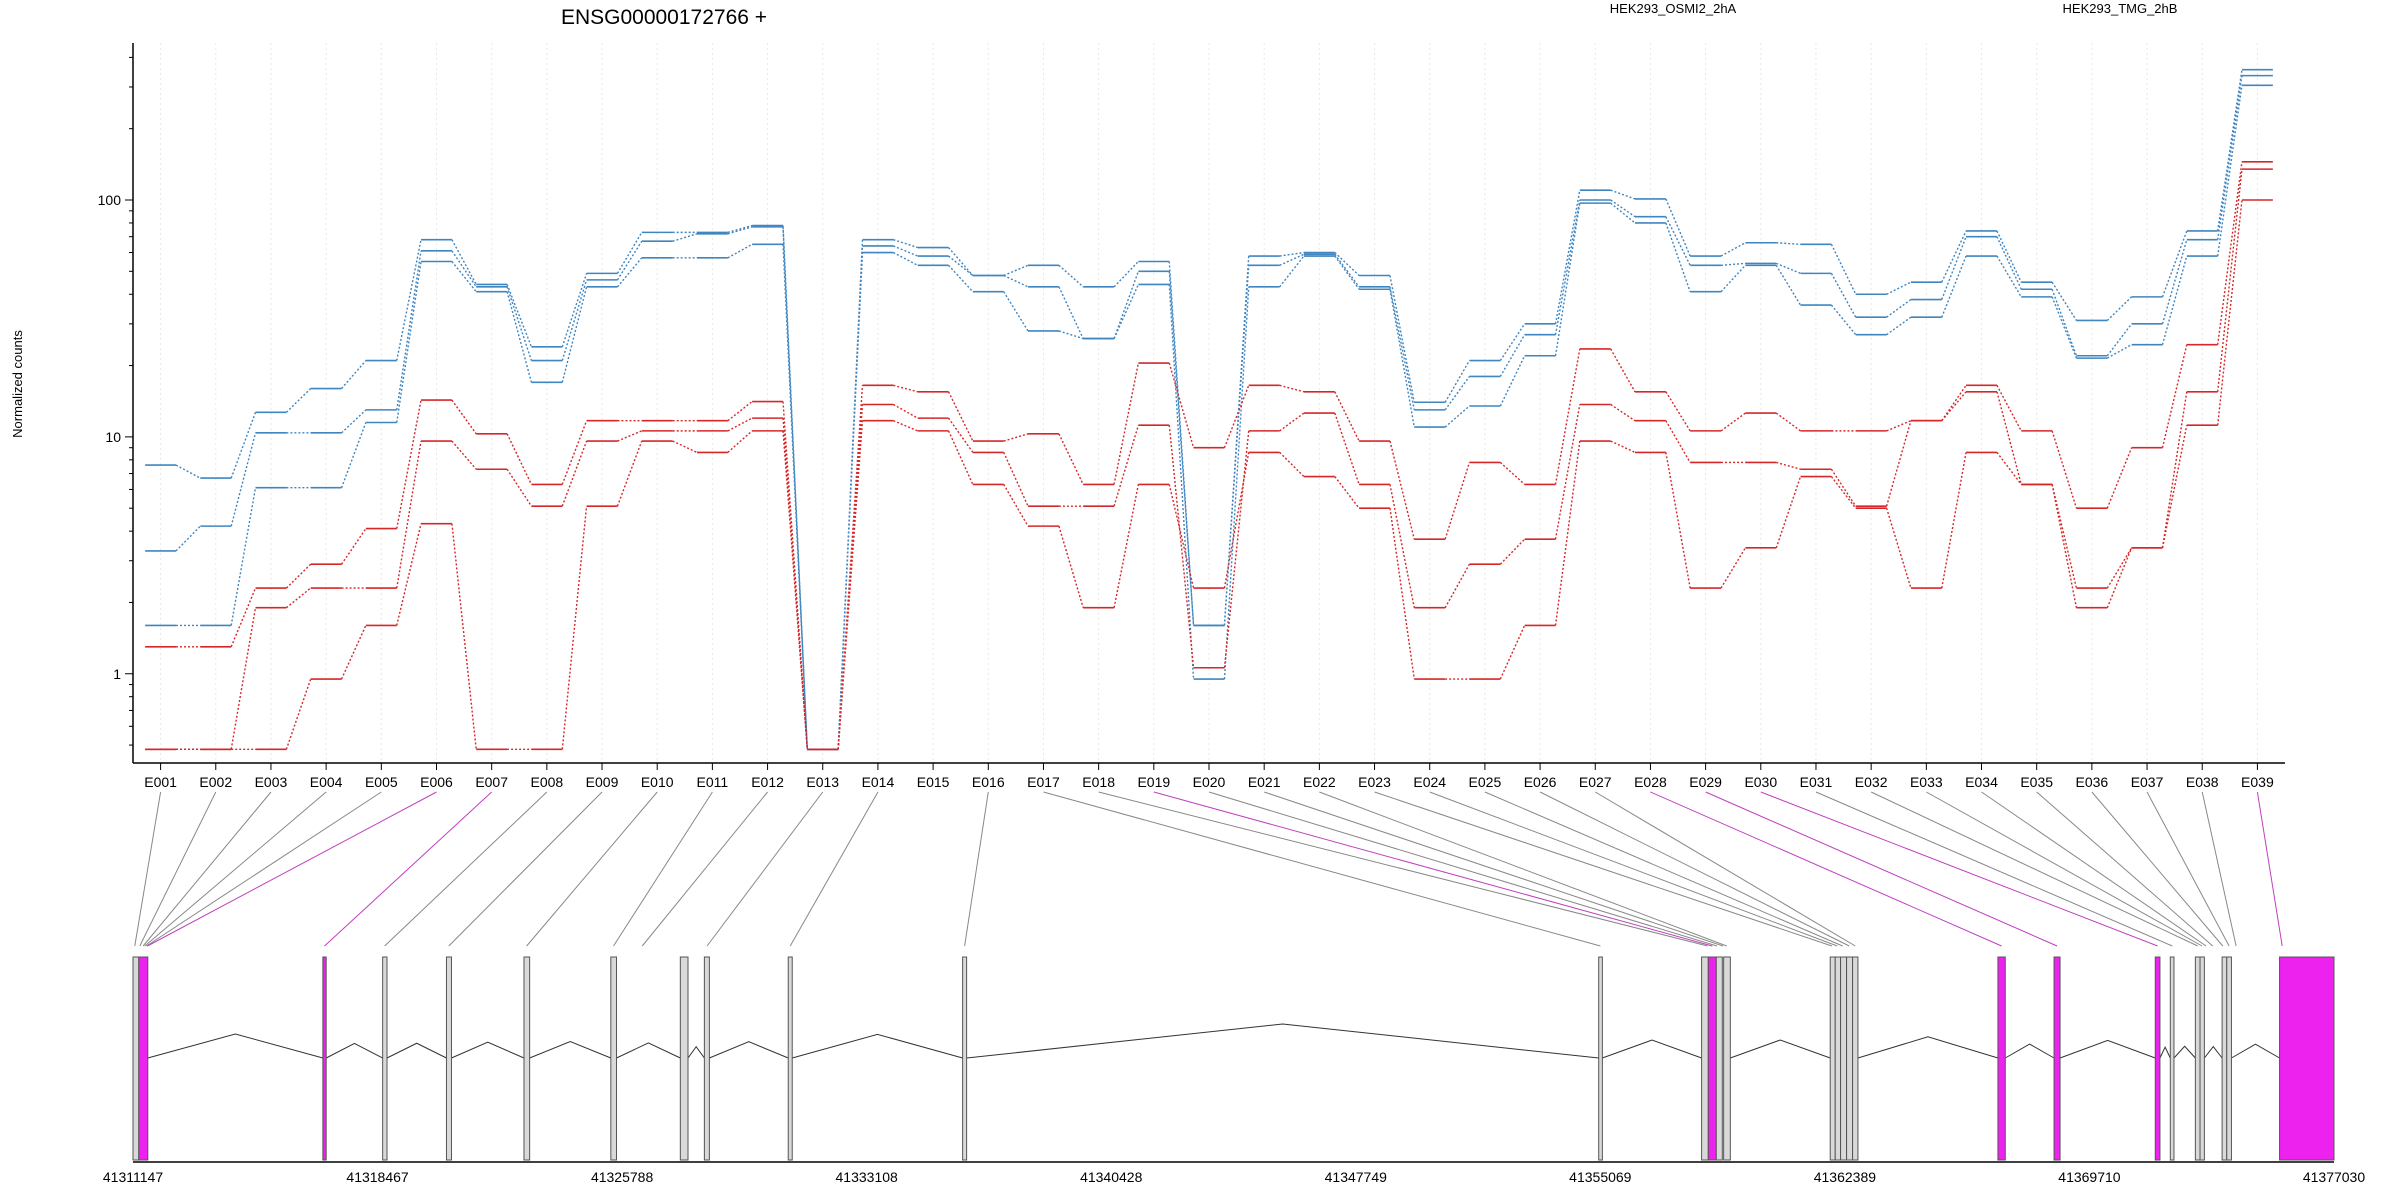  I want to click on x-tick-label: E025, so click(1485, 782).